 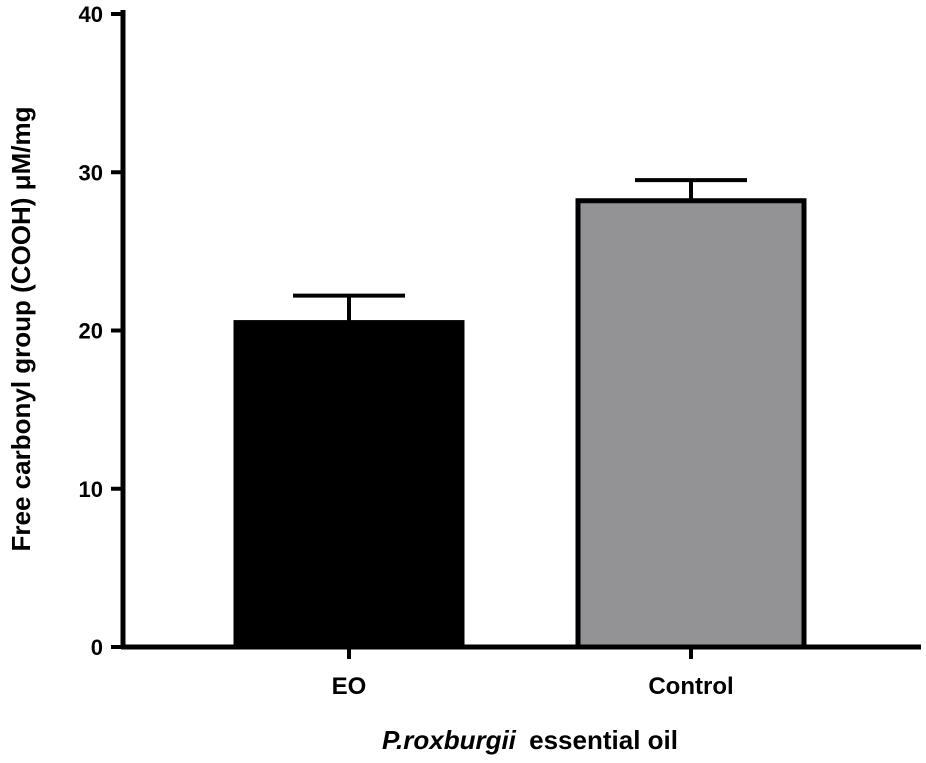 I want to click on error-bars-layer, so click(x=520, y=250).